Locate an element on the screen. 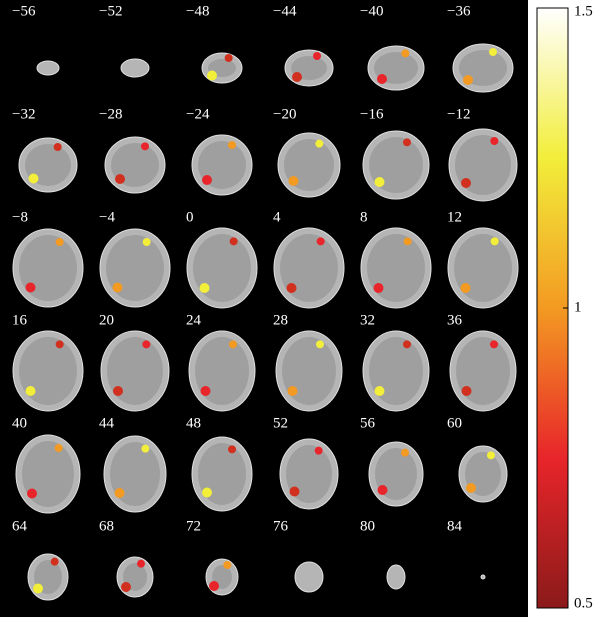 This screenshot has width=600, height=617. slice-label: 64 is located at coordinates (20, 526).